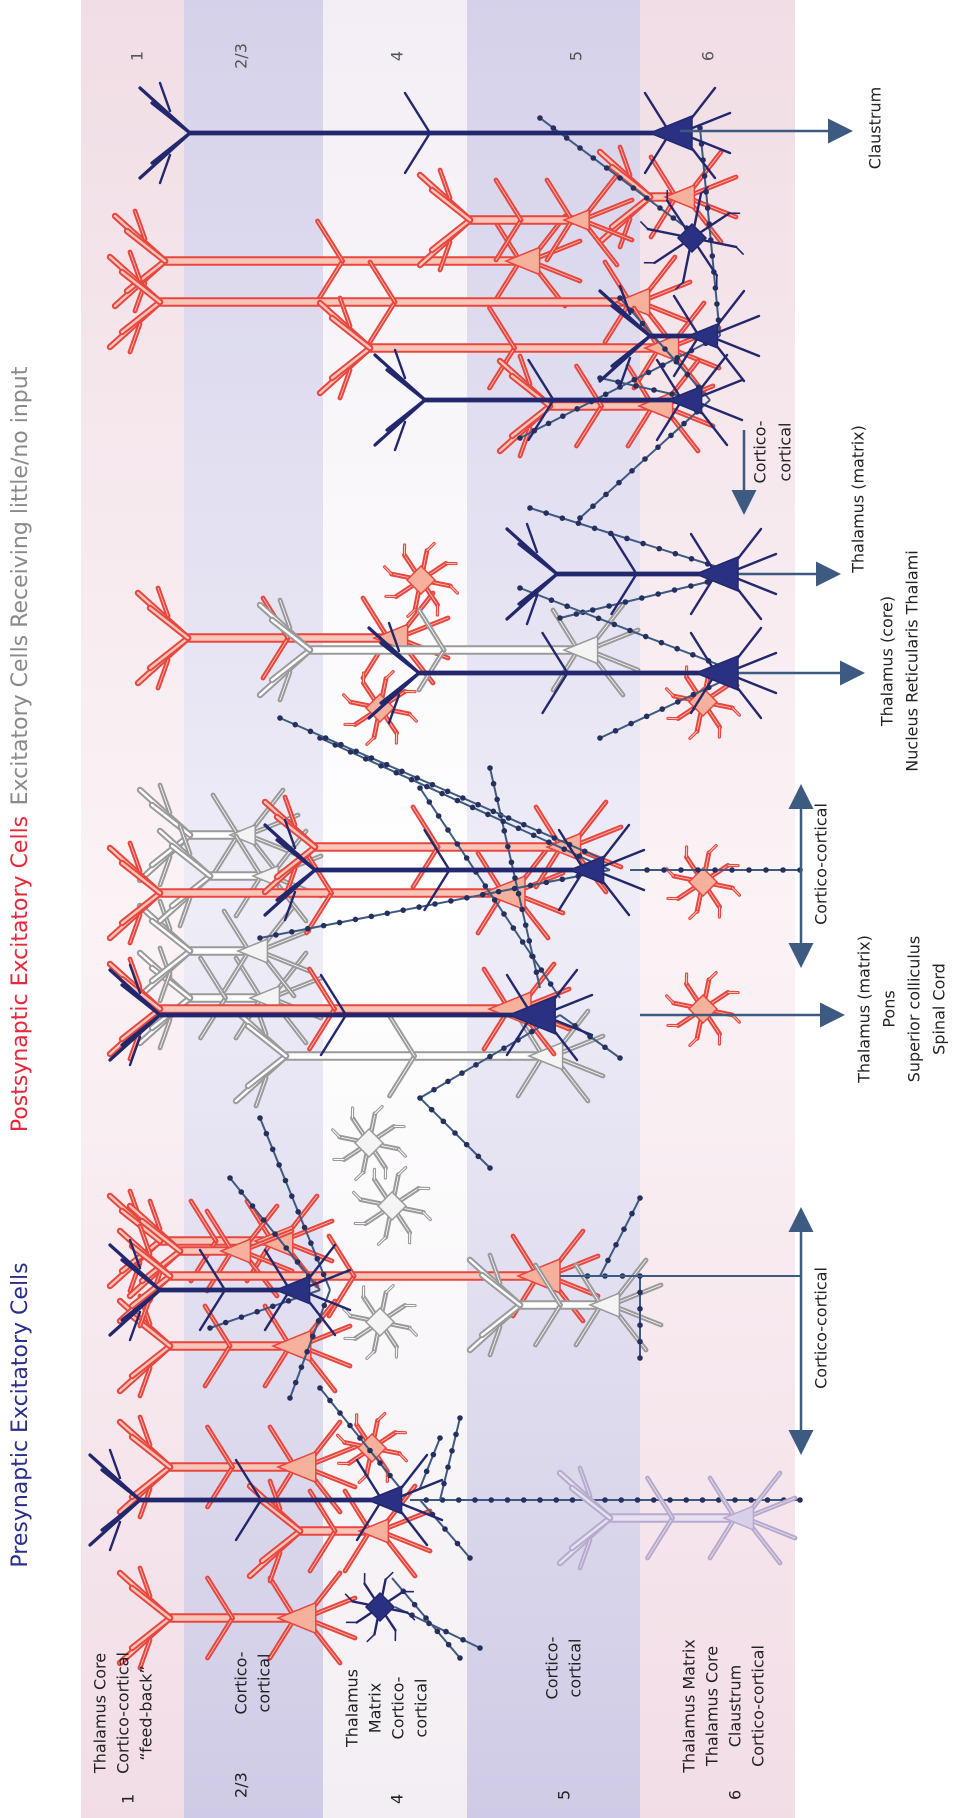 The image size is (954, 1818). What do you see at coordinates (887, 661) in the screenshot?
I see `output-label: Thalamus (core)` at bounding box center [887, 661].